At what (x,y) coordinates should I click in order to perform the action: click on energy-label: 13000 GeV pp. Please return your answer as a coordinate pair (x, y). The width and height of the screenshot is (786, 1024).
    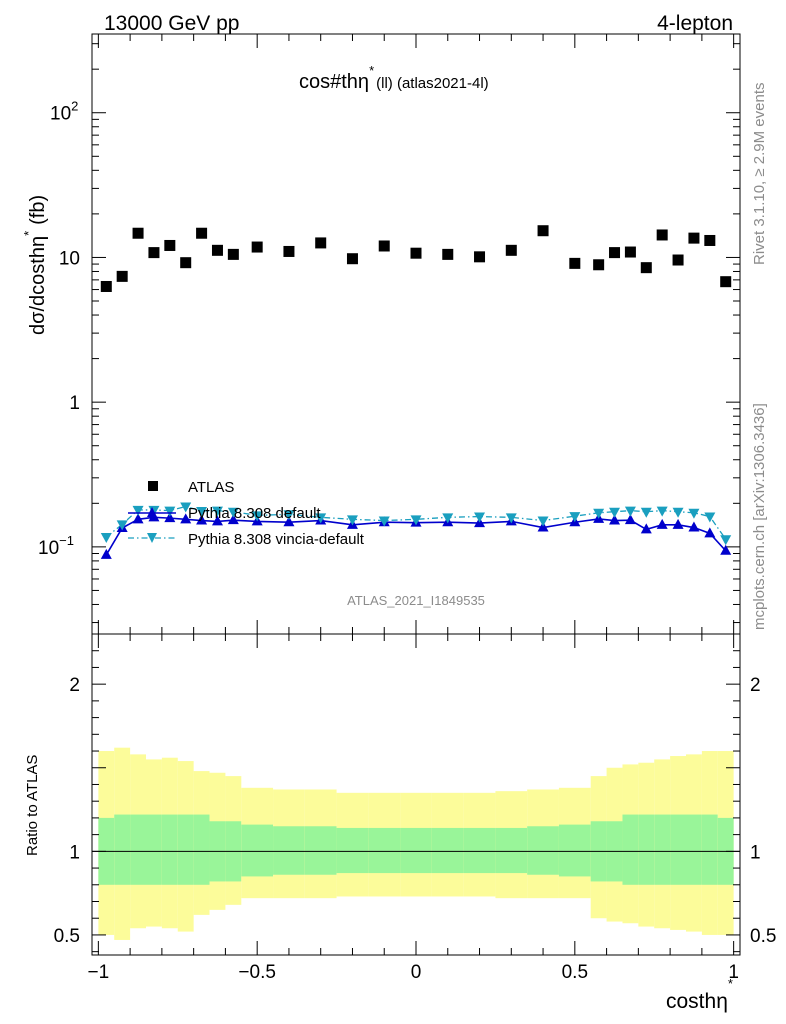
    Looking at the image, I should click on (171, 23).